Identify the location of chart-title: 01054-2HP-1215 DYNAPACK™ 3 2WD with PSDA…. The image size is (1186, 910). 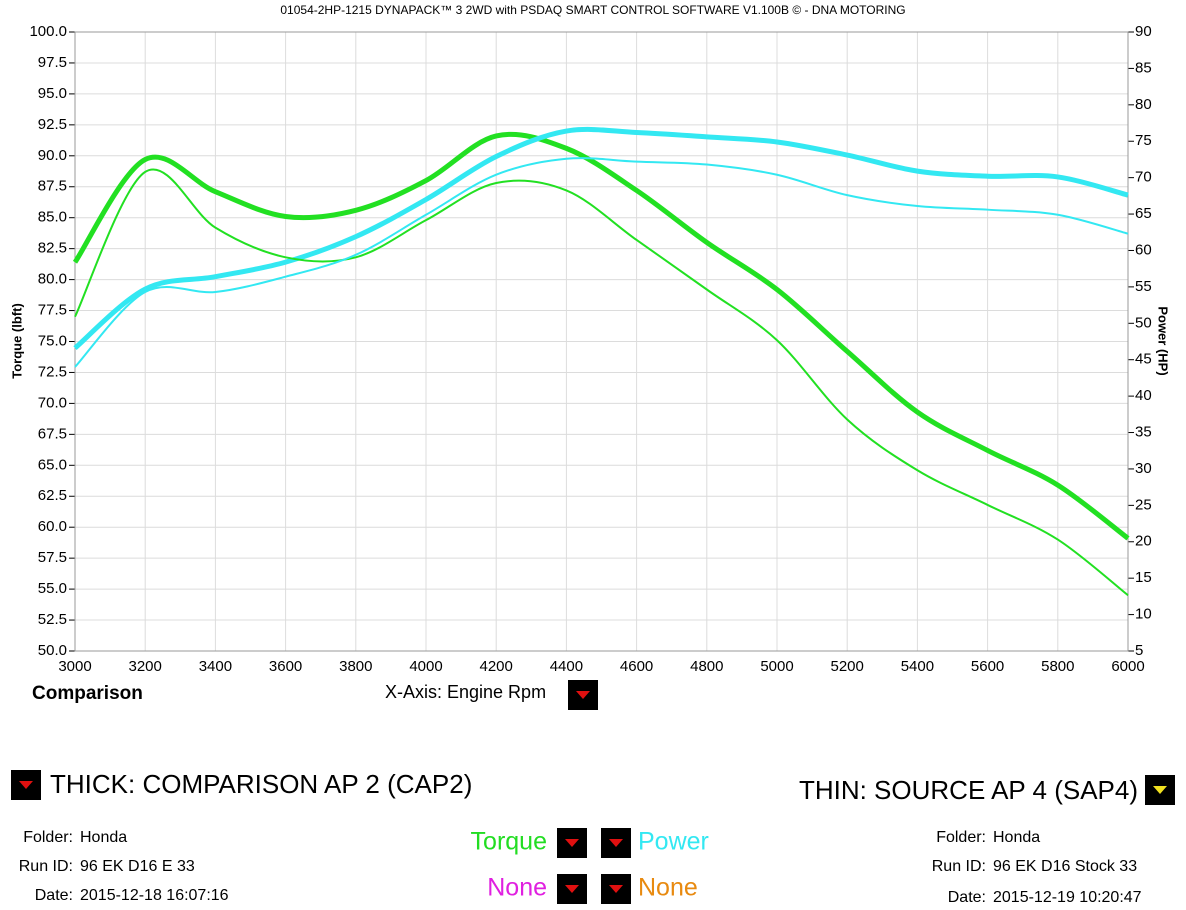
(592, 10).